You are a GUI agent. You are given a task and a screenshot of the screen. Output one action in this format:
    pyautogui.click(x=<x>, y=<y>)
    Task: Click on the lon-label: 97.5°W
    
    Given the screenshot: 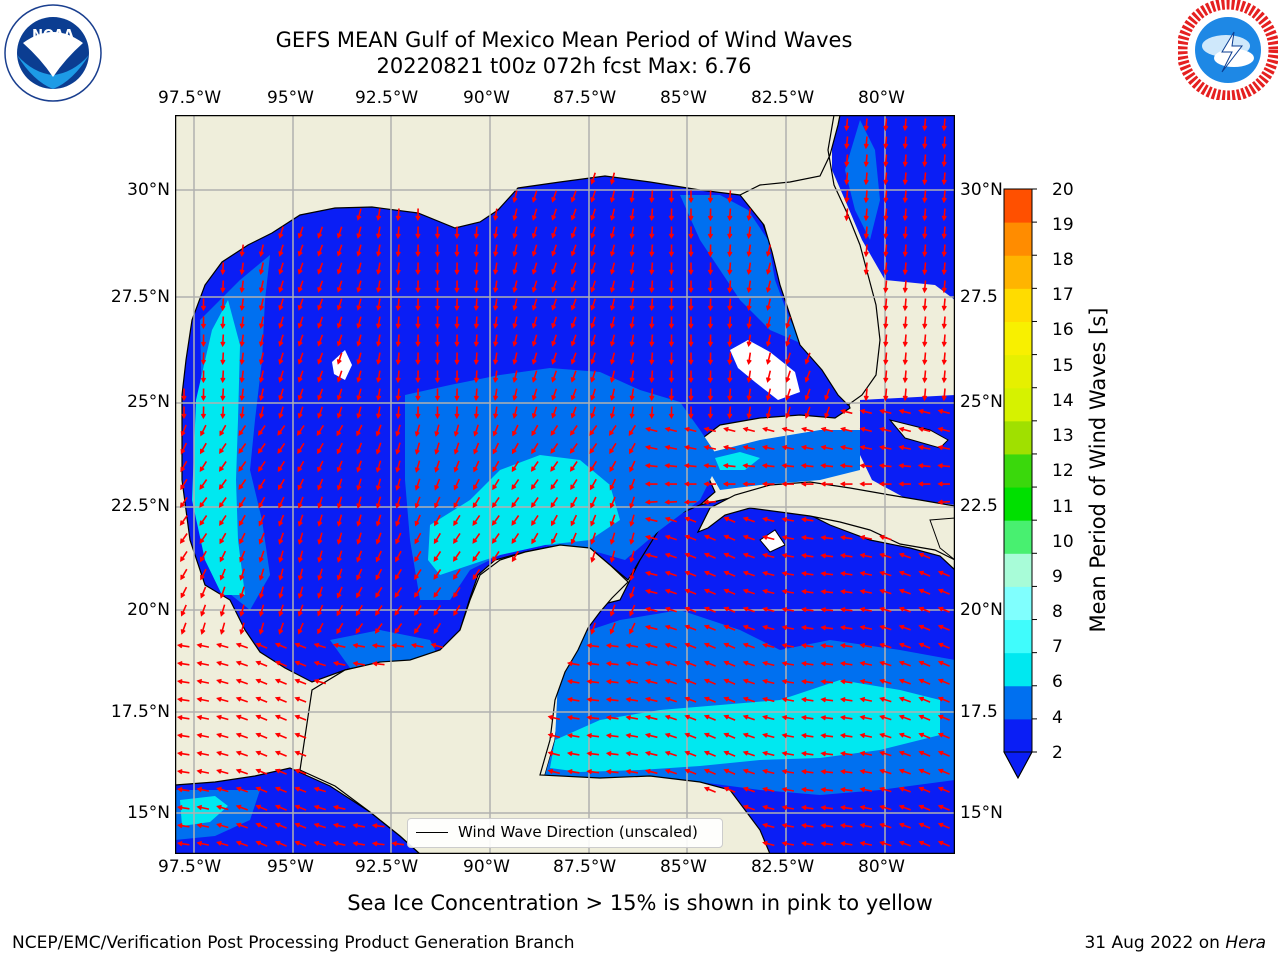 What is the action you would take?
    pyautogui.click(x=190, y=867)
    